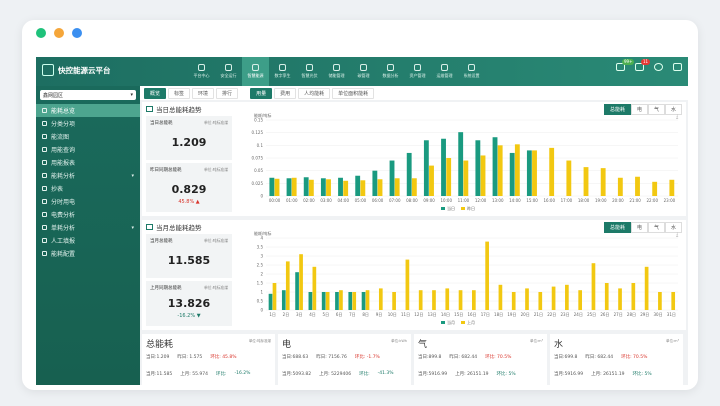 Image resolution: width=720 pixels, height=406 pixels. Describe the element at coordinates (259, 341) in the screenshot. I see `summary-unit: 单位:吨标准煤` at that location.